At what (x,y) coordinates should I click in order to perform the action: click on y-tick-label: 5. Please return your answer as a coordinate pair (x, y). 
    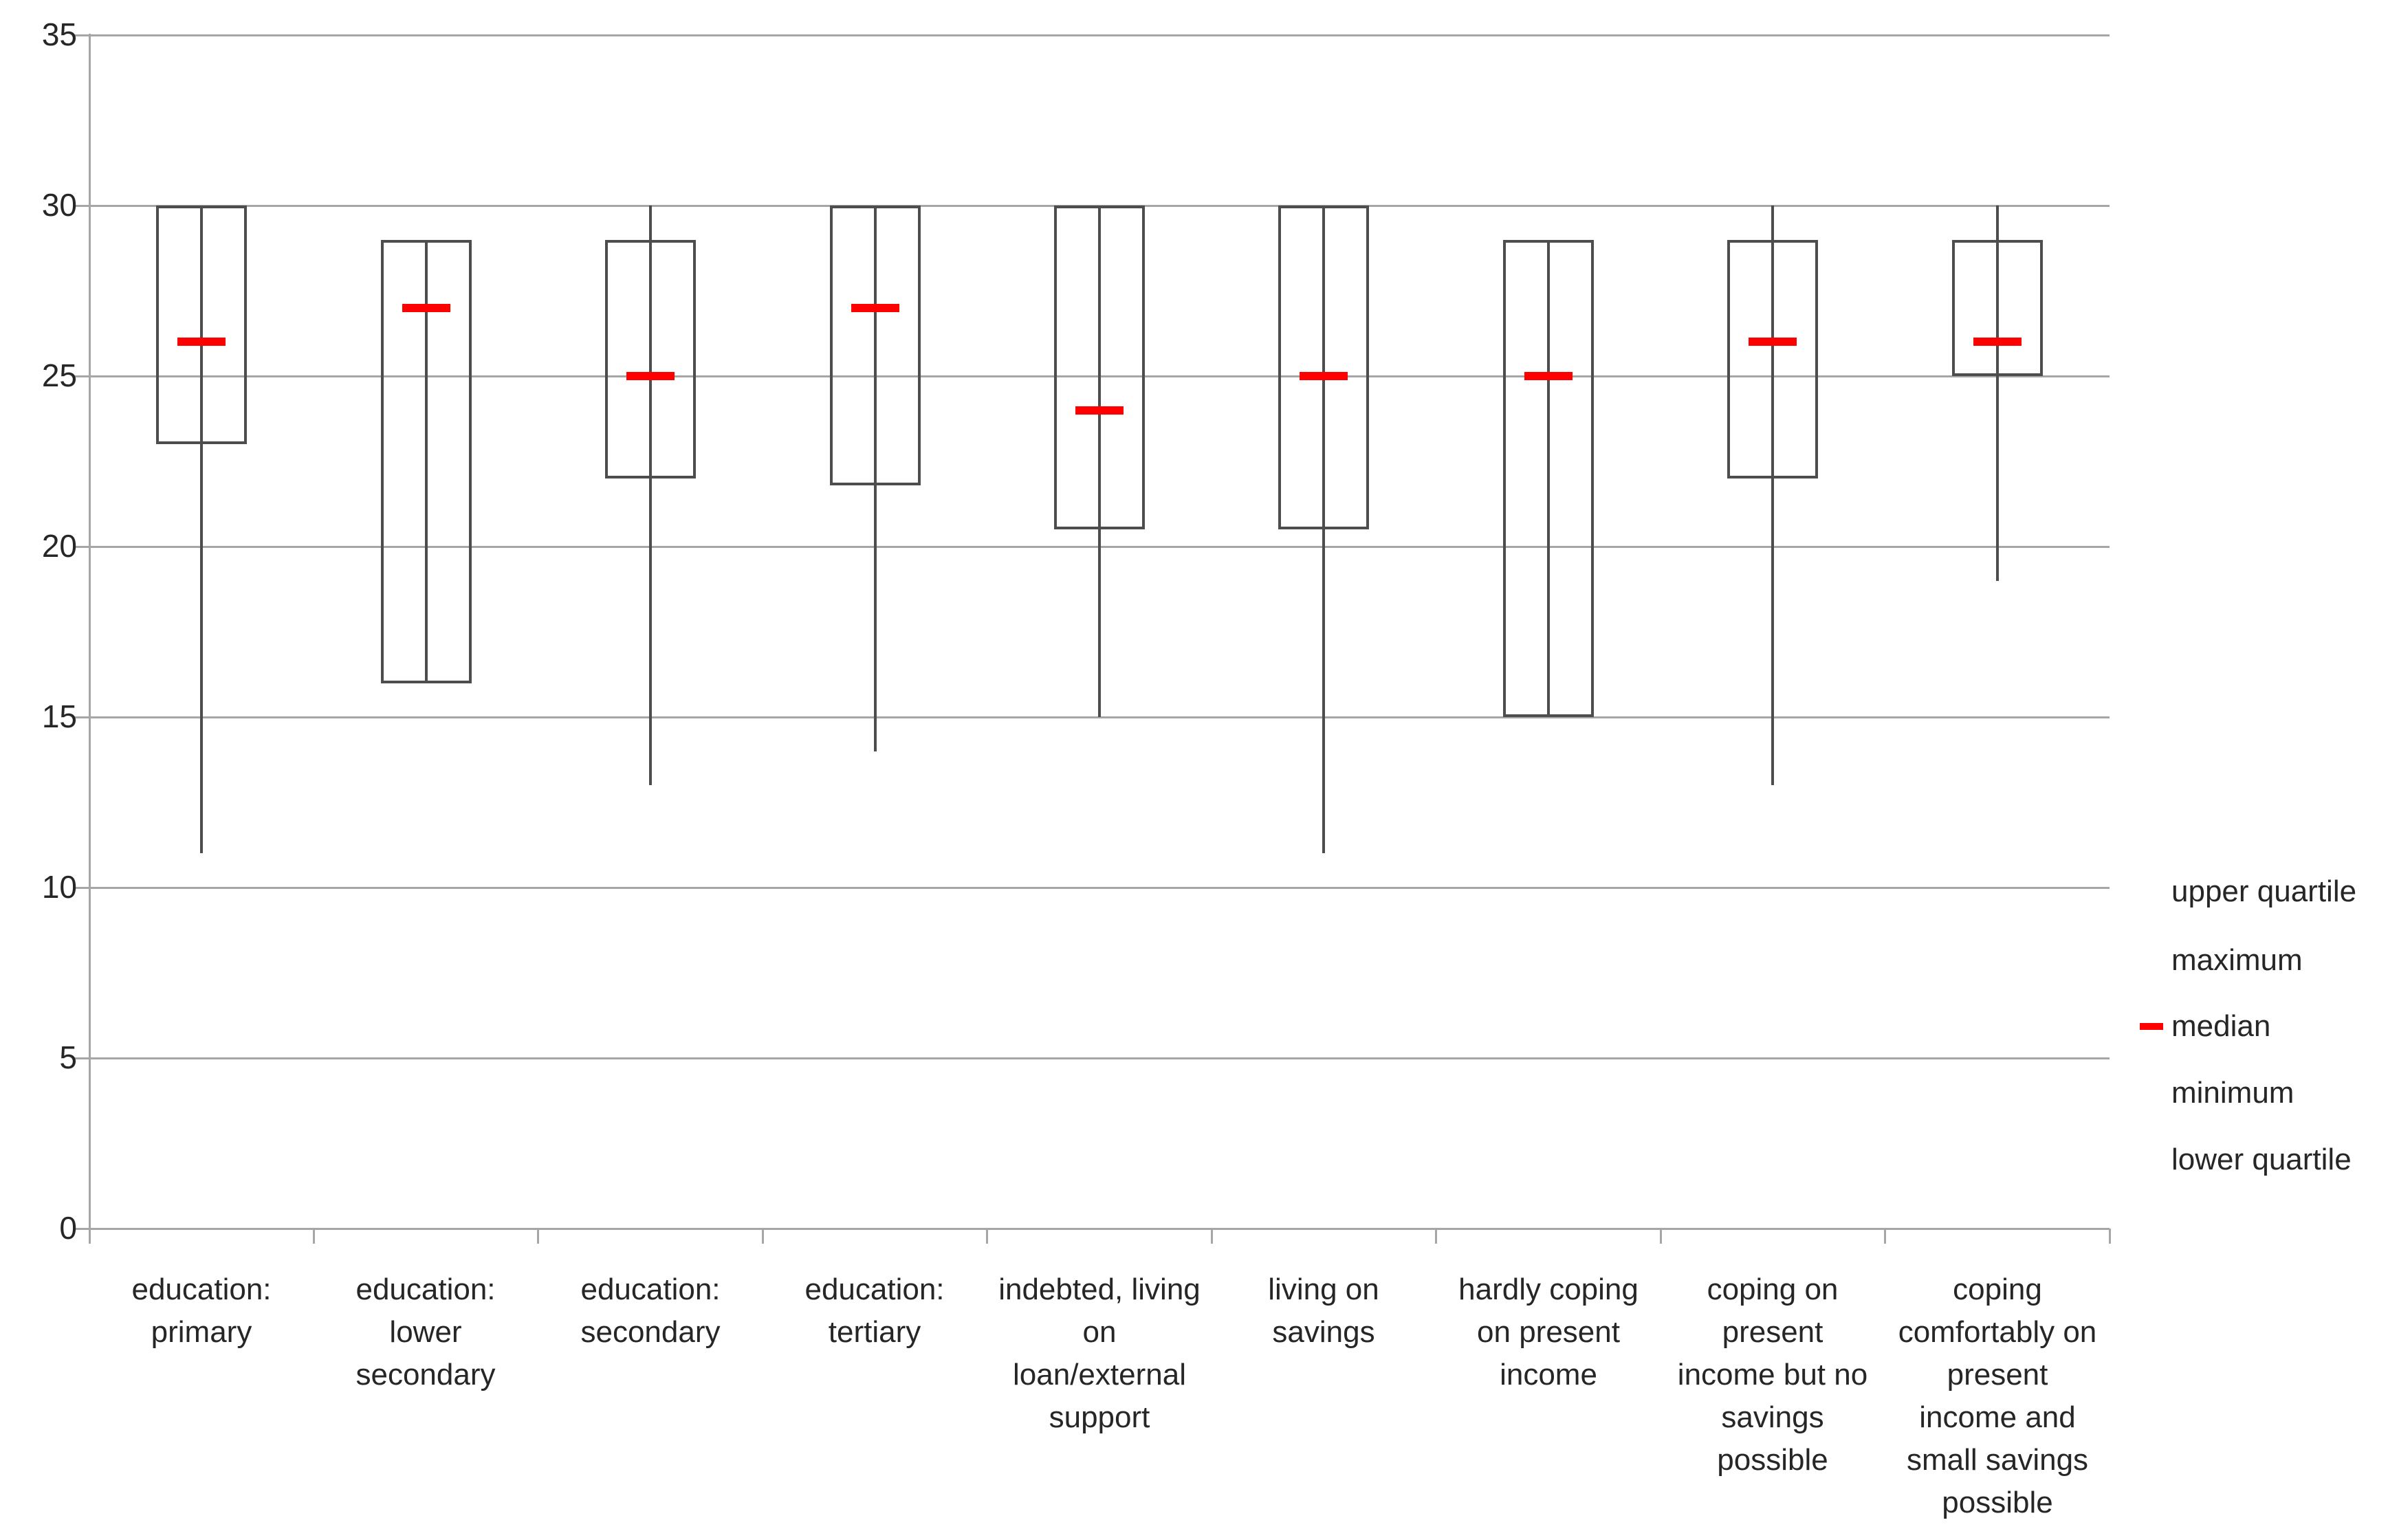
    Looking at the image, I should click on (68, 1057).